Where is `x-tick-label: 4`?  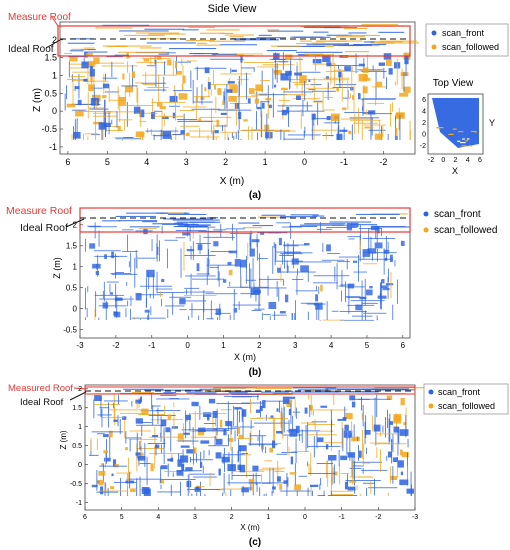 x-tick-label: 4 is located at coordinates (158, 517).